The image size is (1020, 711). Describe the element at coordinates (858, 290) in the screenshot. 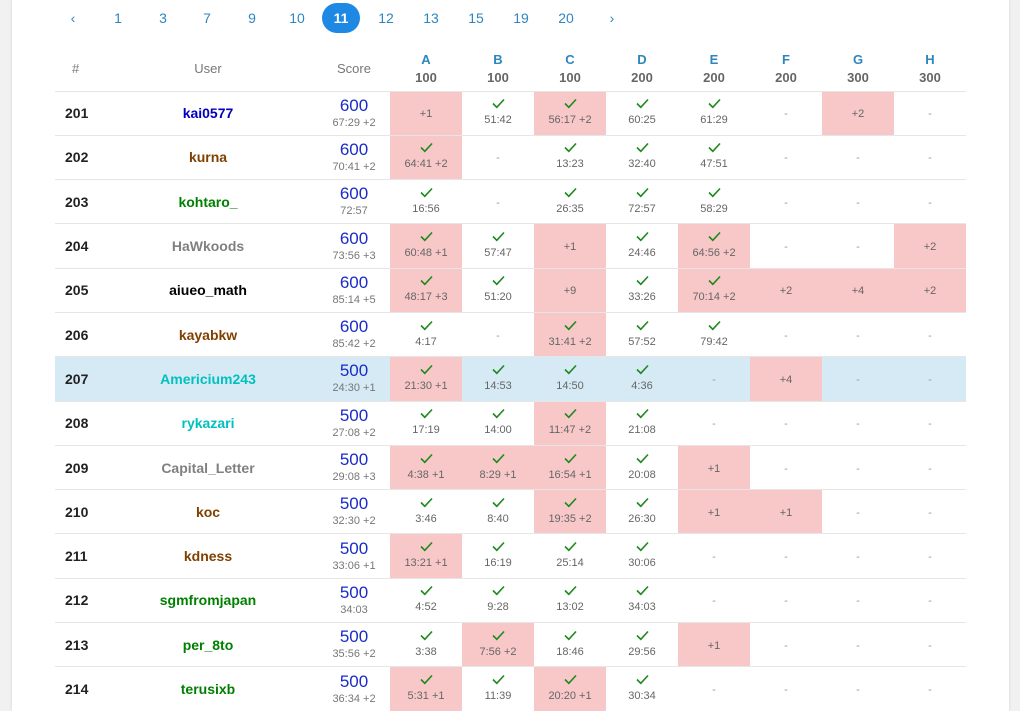

I see `problem-g-cell: +4` at that location.